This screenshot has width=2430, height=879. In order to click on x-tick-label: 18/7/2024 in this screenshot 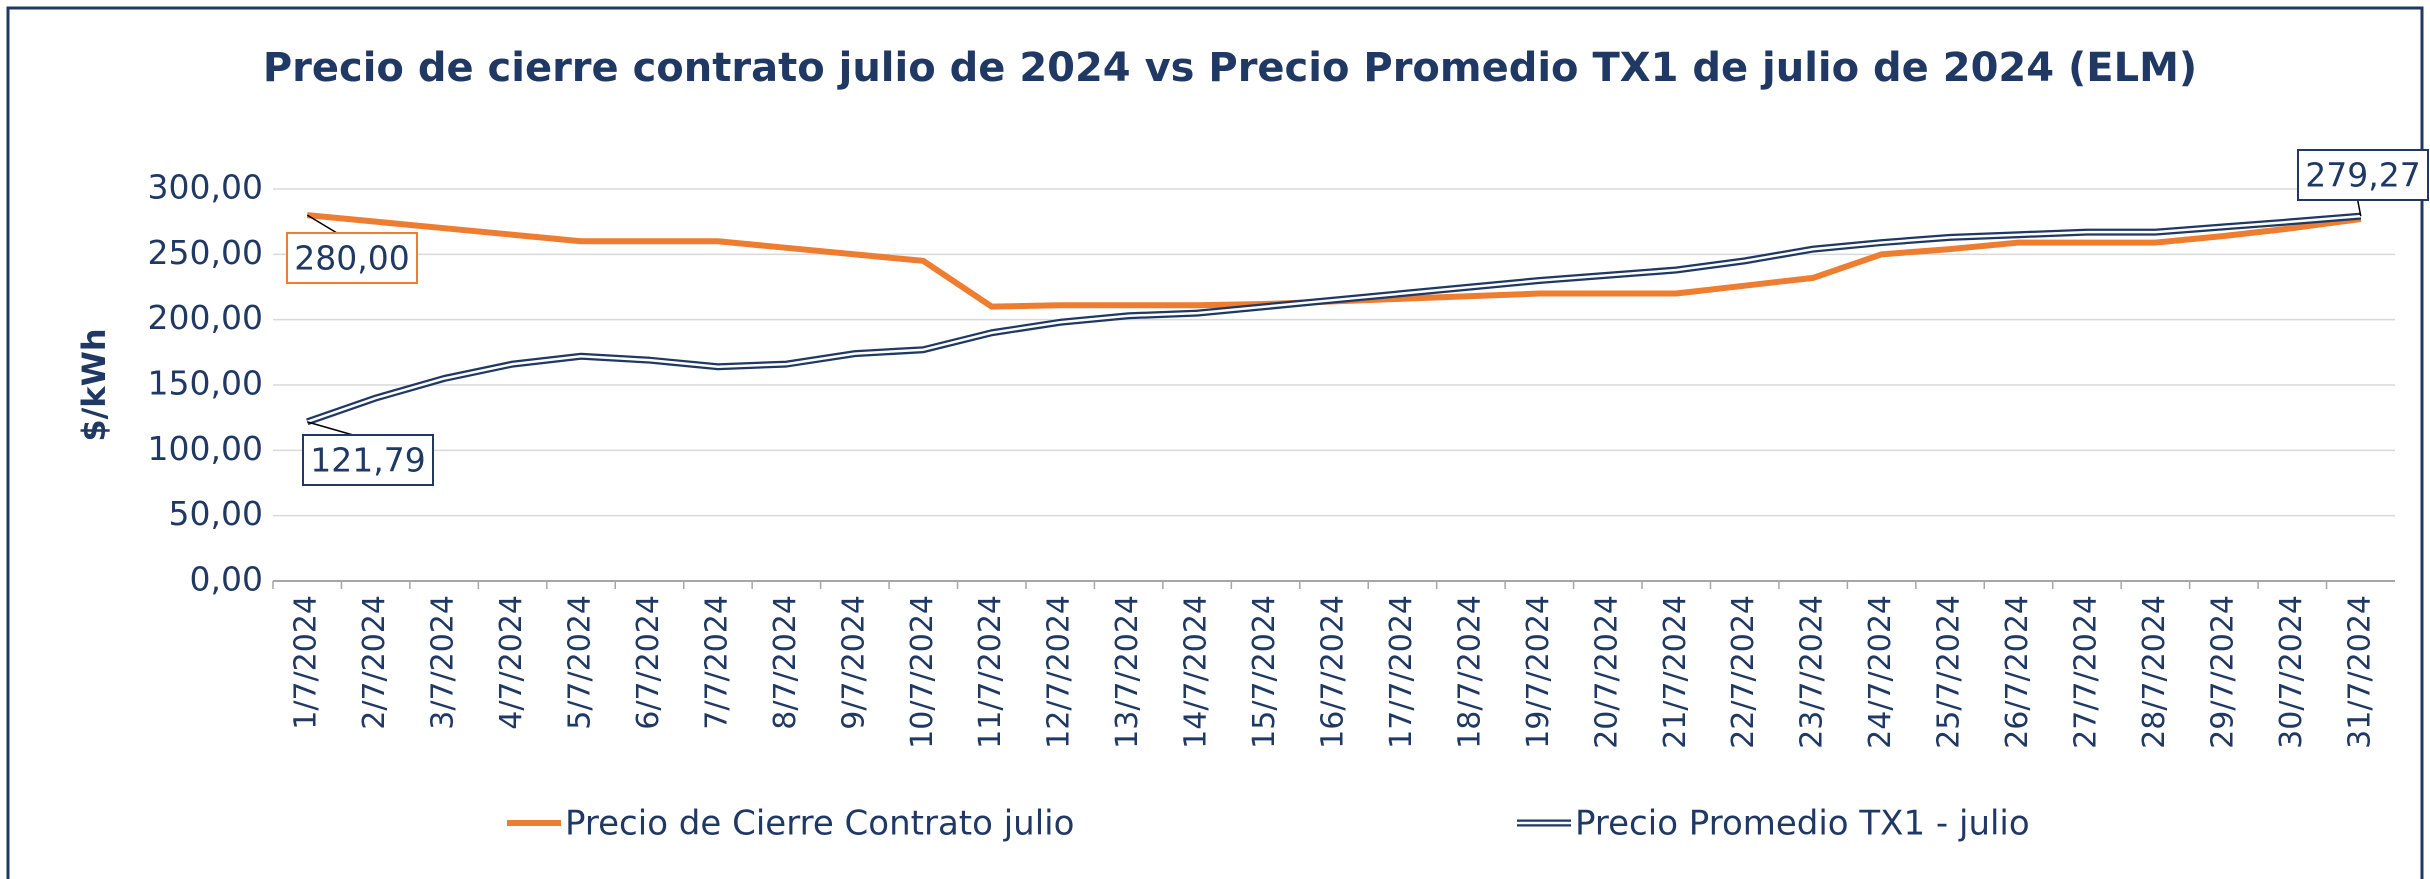, I will do `click(1469, 672)`.